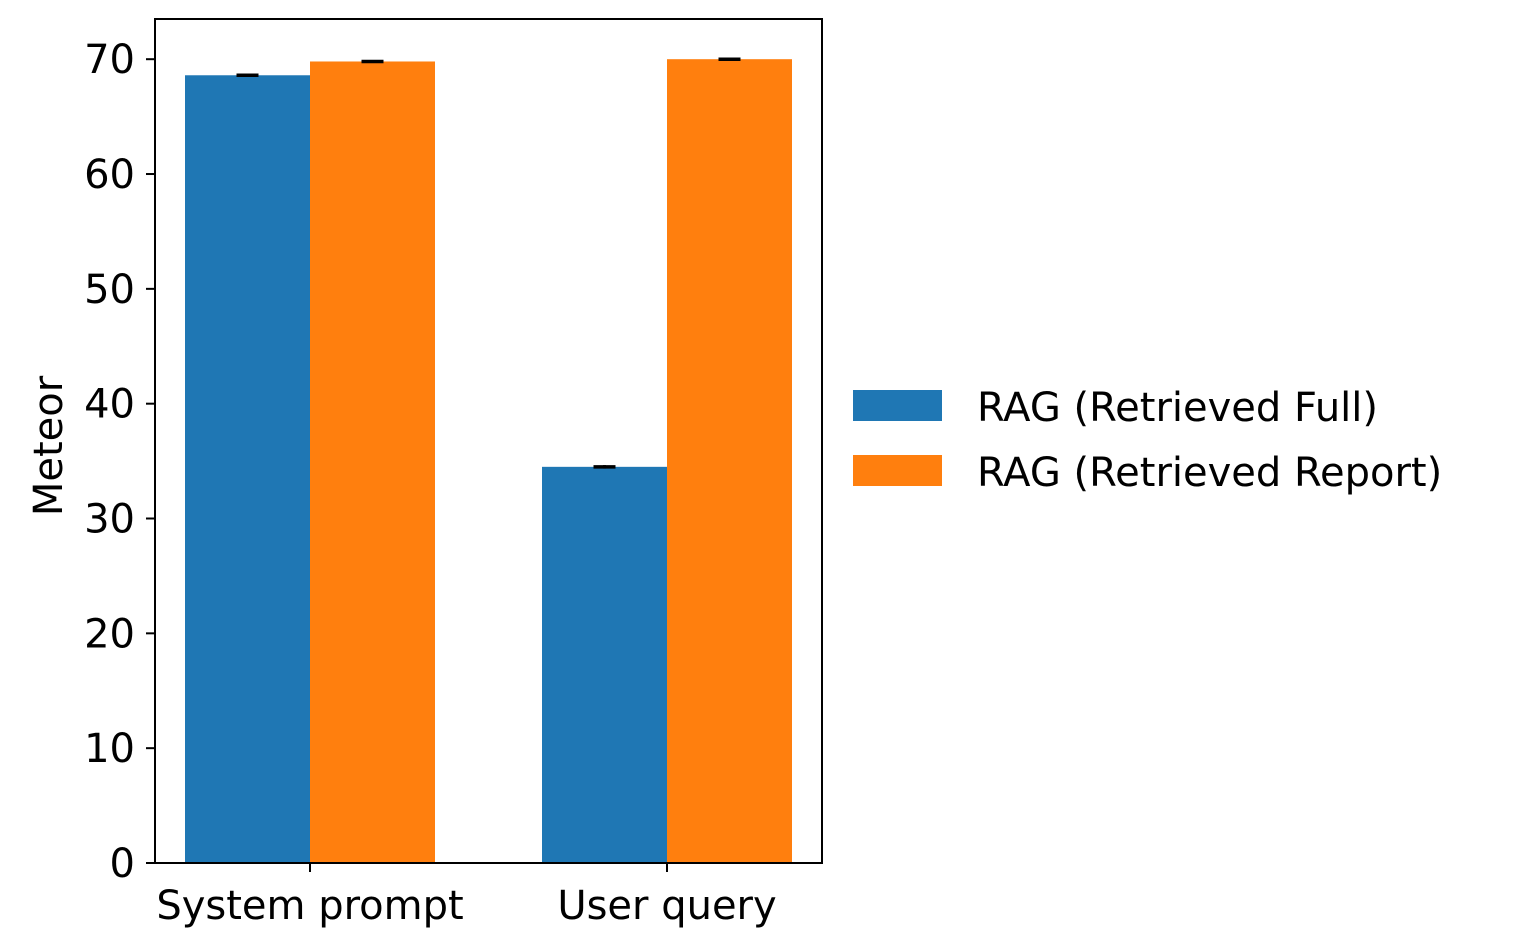 Image resolution: width=1533 pixels, height=950 pixels. Describe the element at coordinates (109, 60) in the screenshot. I see `y-tick-label: 70` at that location.